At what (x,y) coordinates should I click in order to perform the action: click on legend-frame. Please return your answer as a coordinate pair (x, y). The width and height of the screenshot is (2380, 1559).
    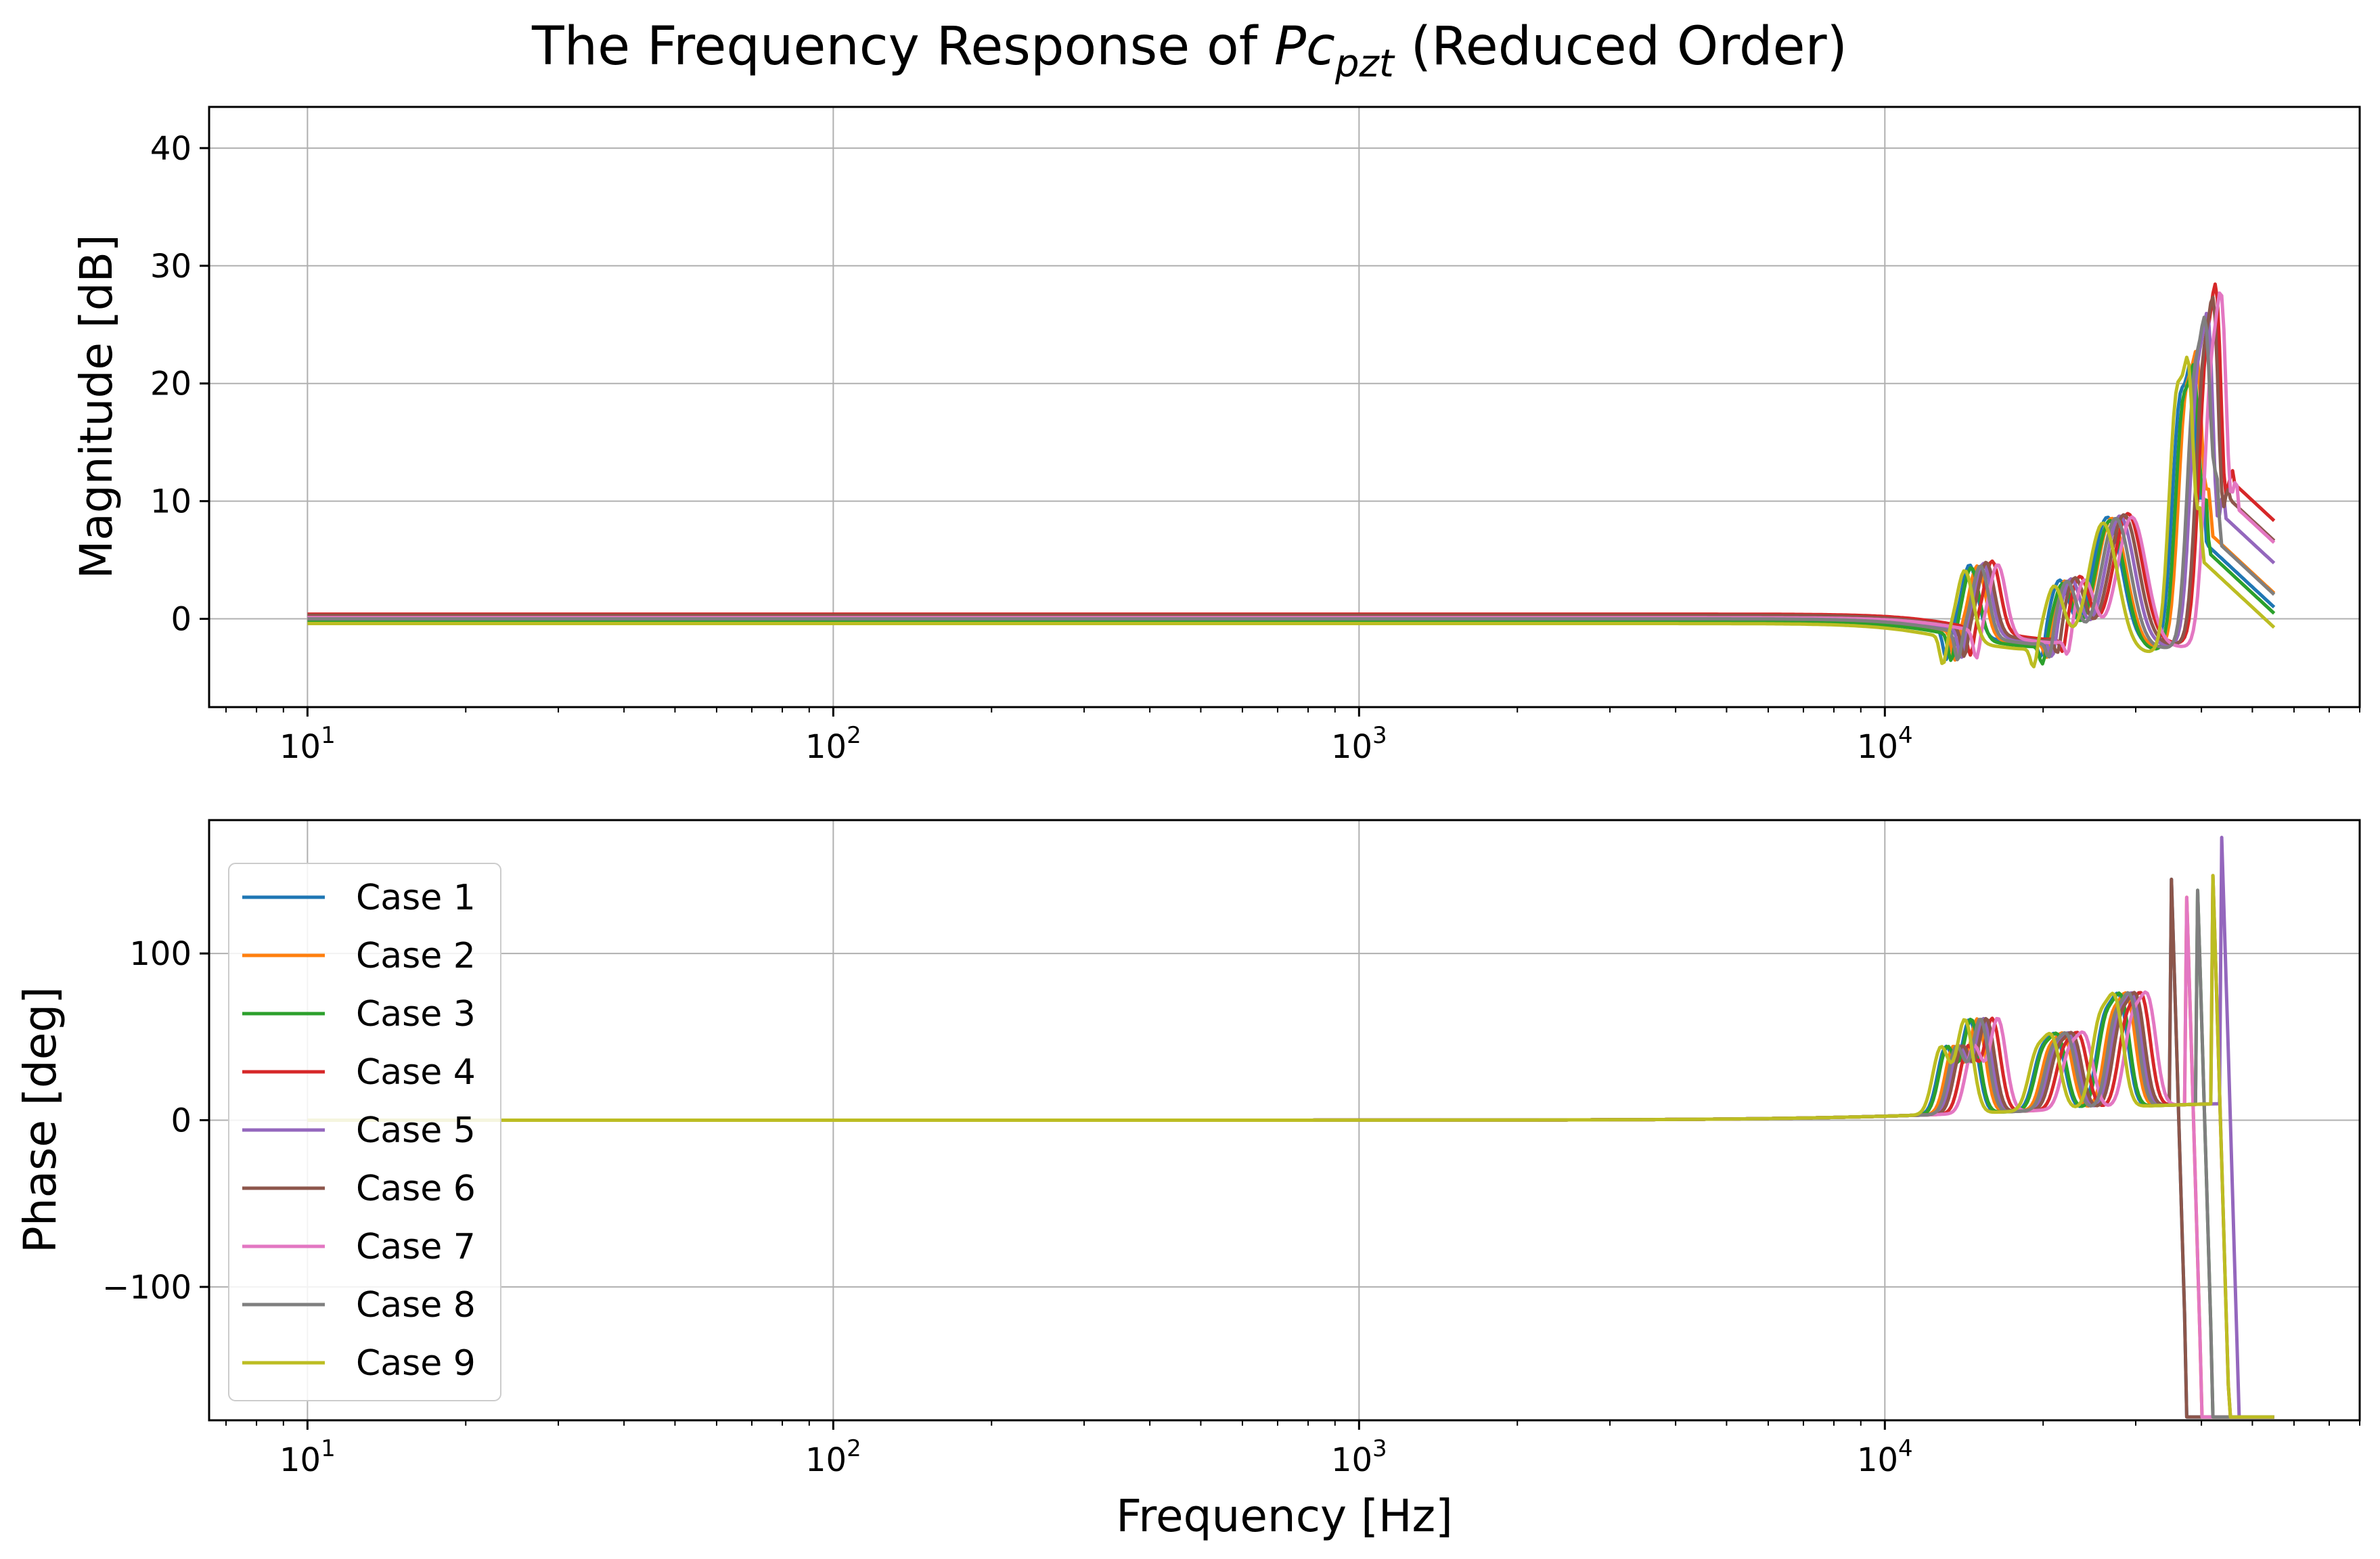
    Looking at the image, I should click on (365, 1132).